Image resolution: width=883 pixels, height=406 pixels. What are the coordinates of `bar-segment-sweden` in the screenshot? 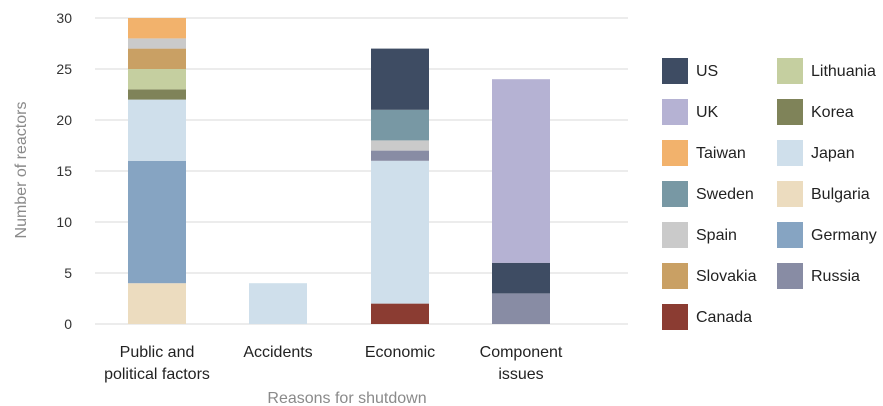 It's located at (400, 125).